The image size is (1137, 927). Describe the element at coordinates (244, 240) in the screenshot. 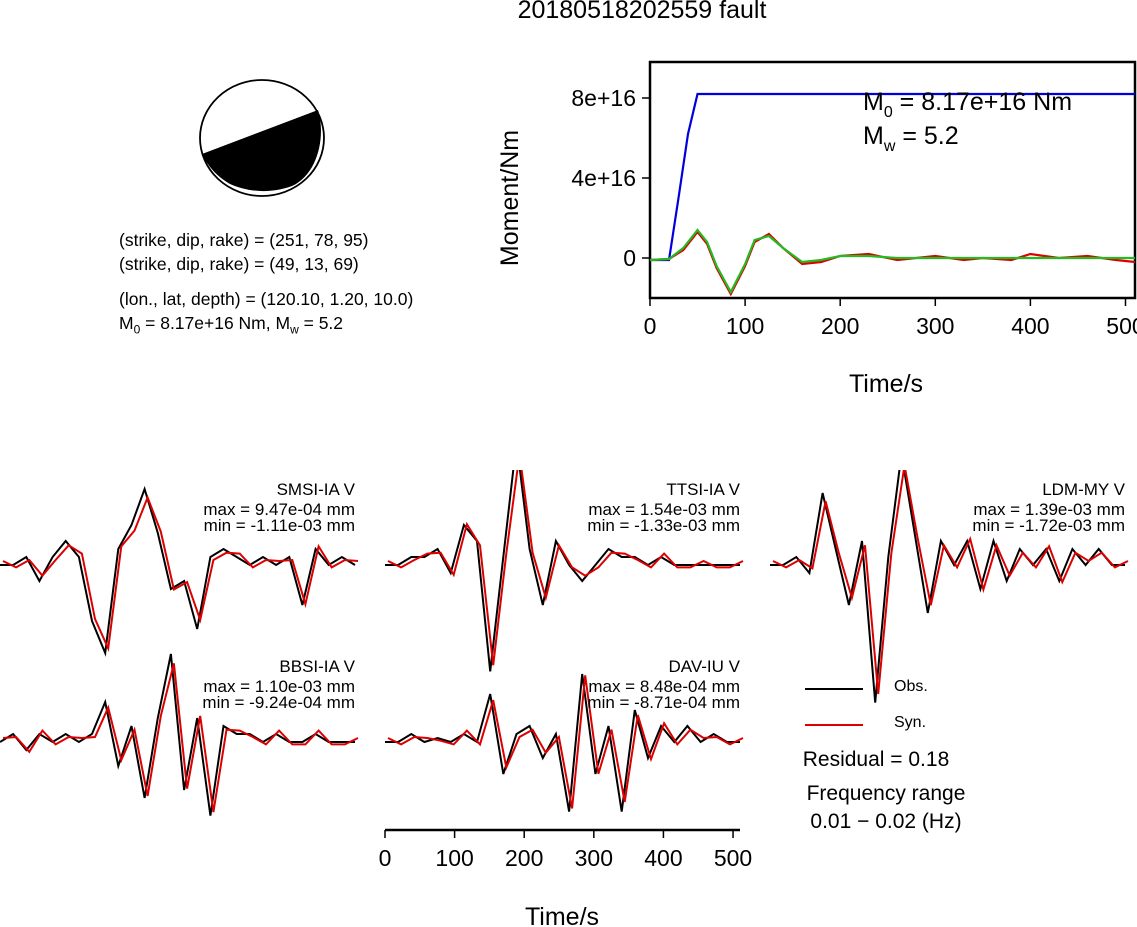

I see `nodal-plane-1-text: (strike, dip, rake) = (251, 78, 95)` at that location.